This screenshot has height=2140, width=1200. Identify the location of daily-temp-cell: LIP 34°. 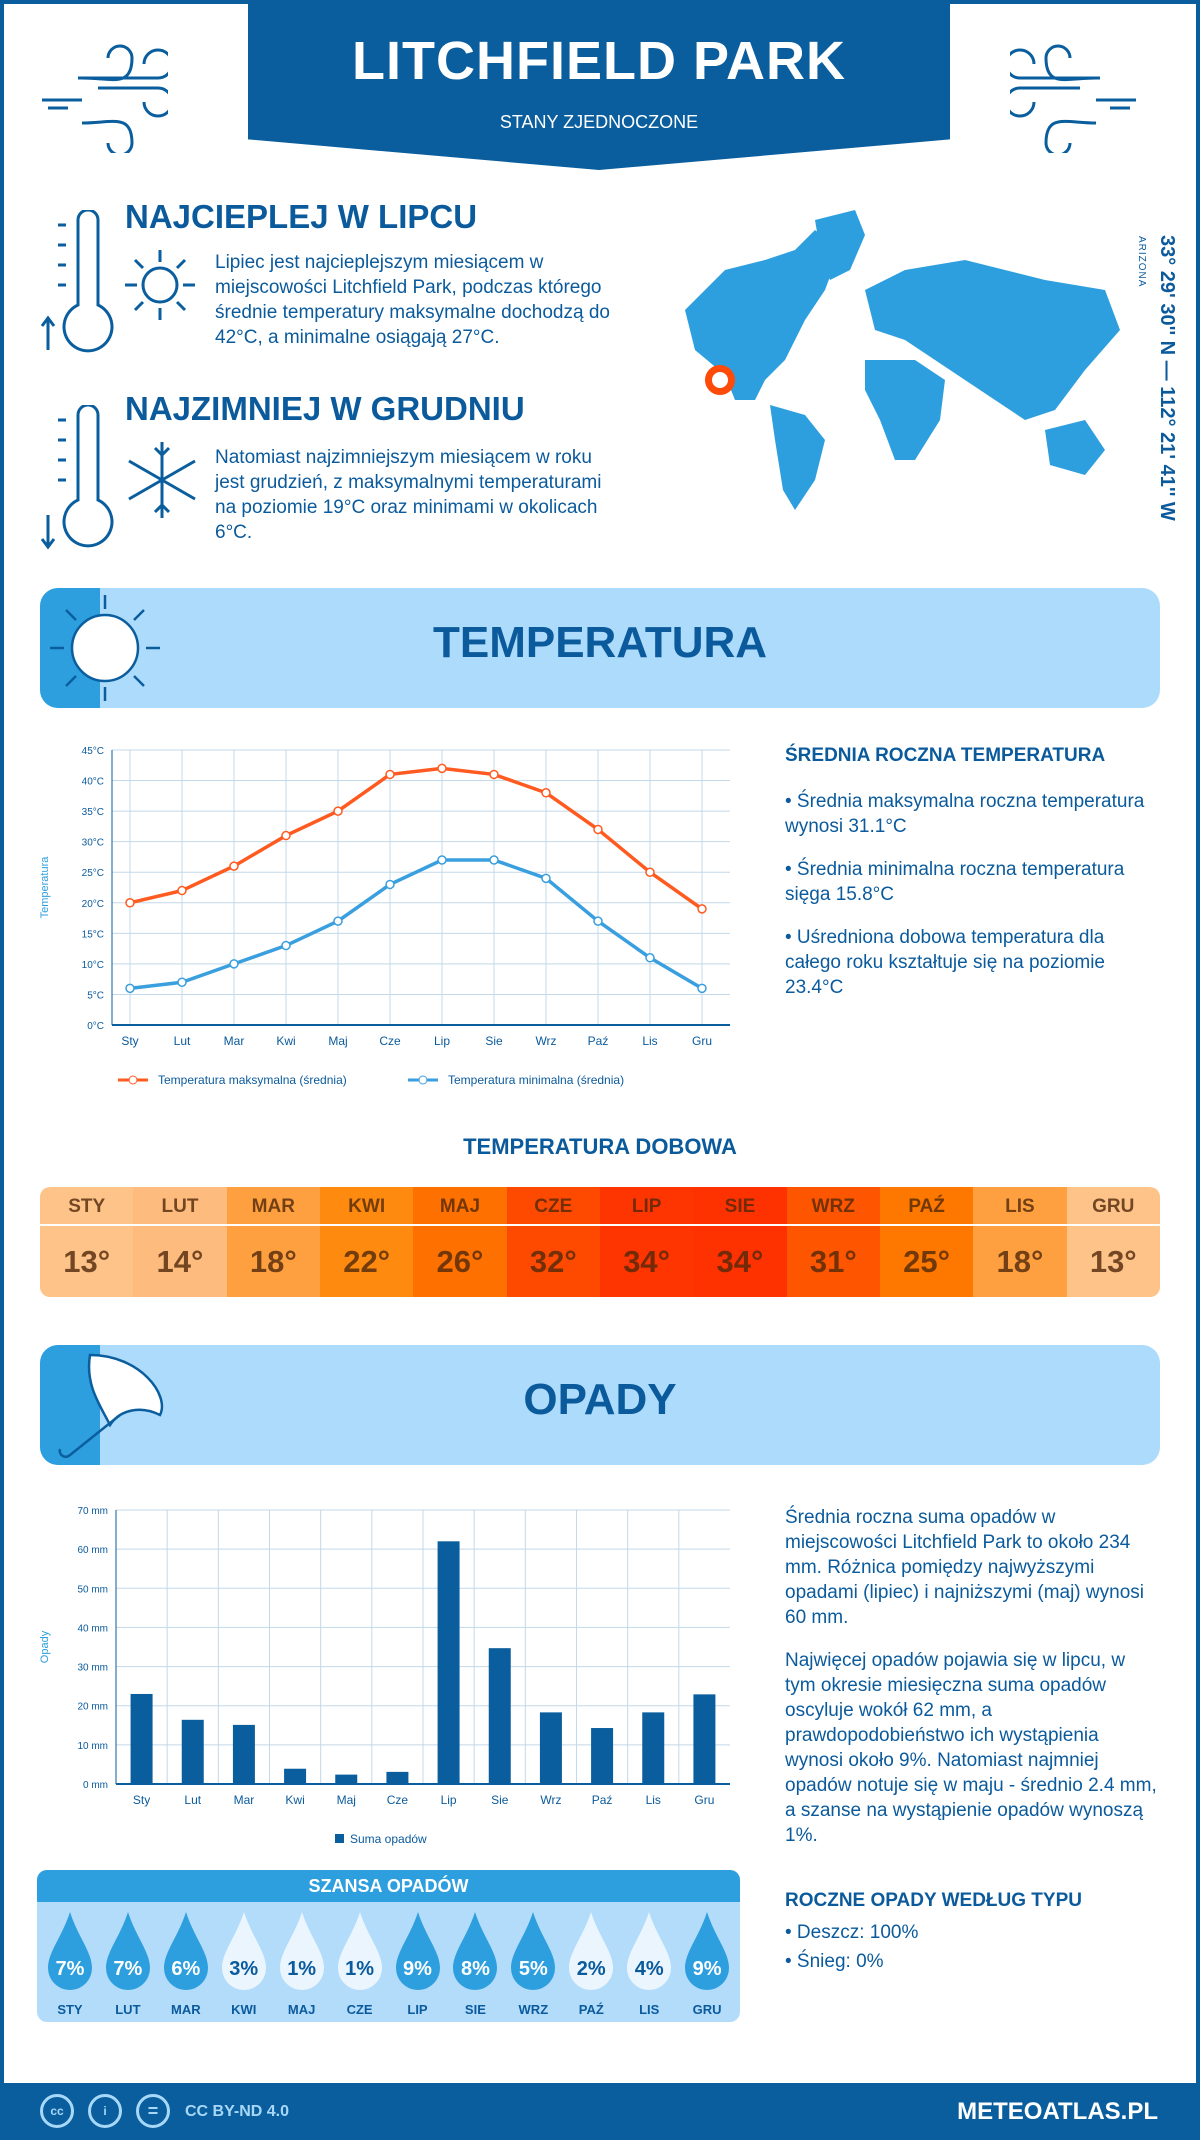
(646, 1242).